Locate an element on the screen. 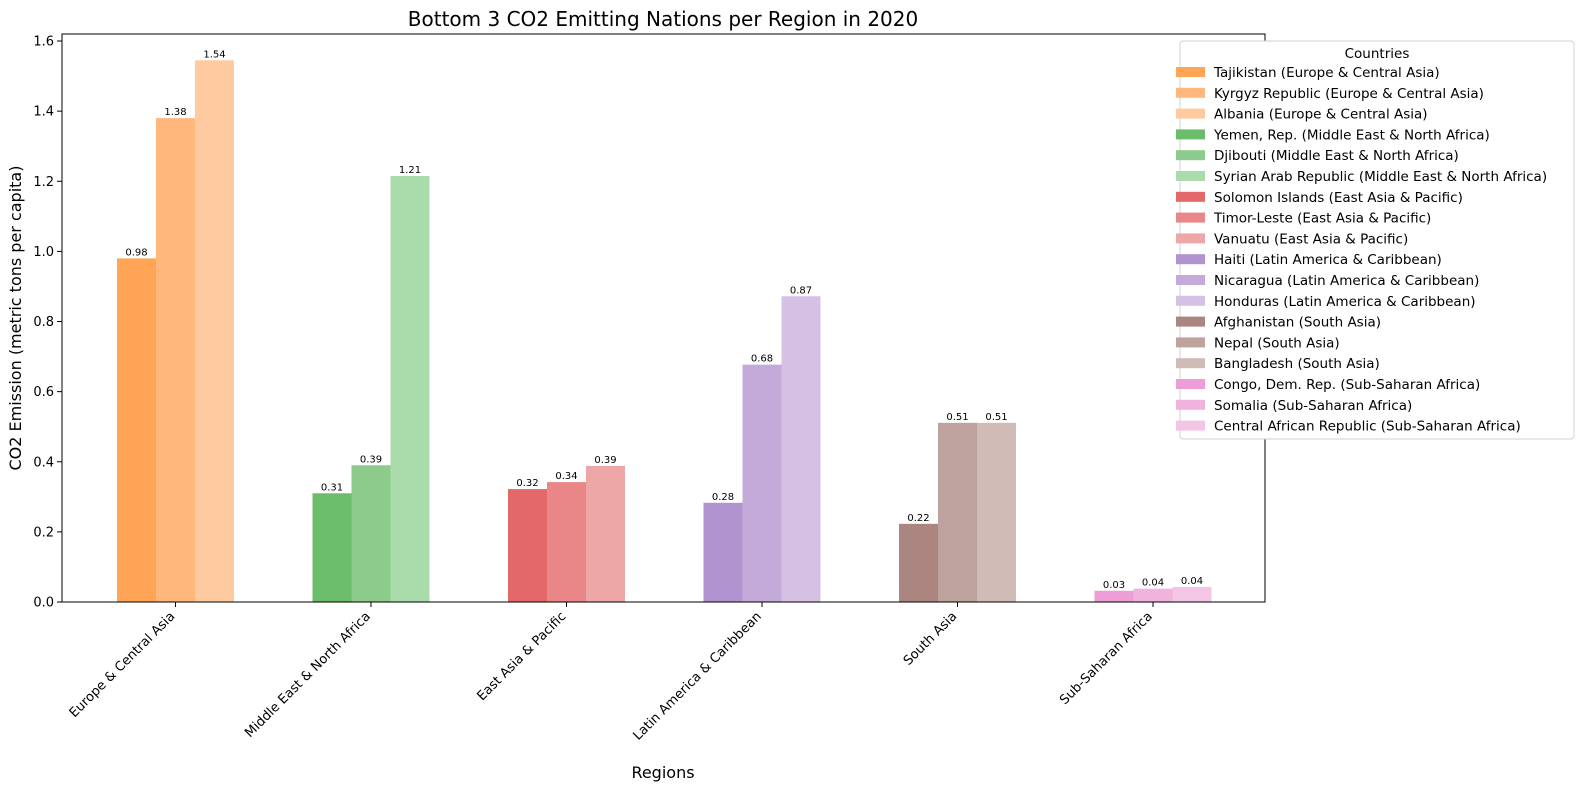  legend-entry: Timor-Leste (East Asia & Pacific) is located at coordinates (1322, 219).